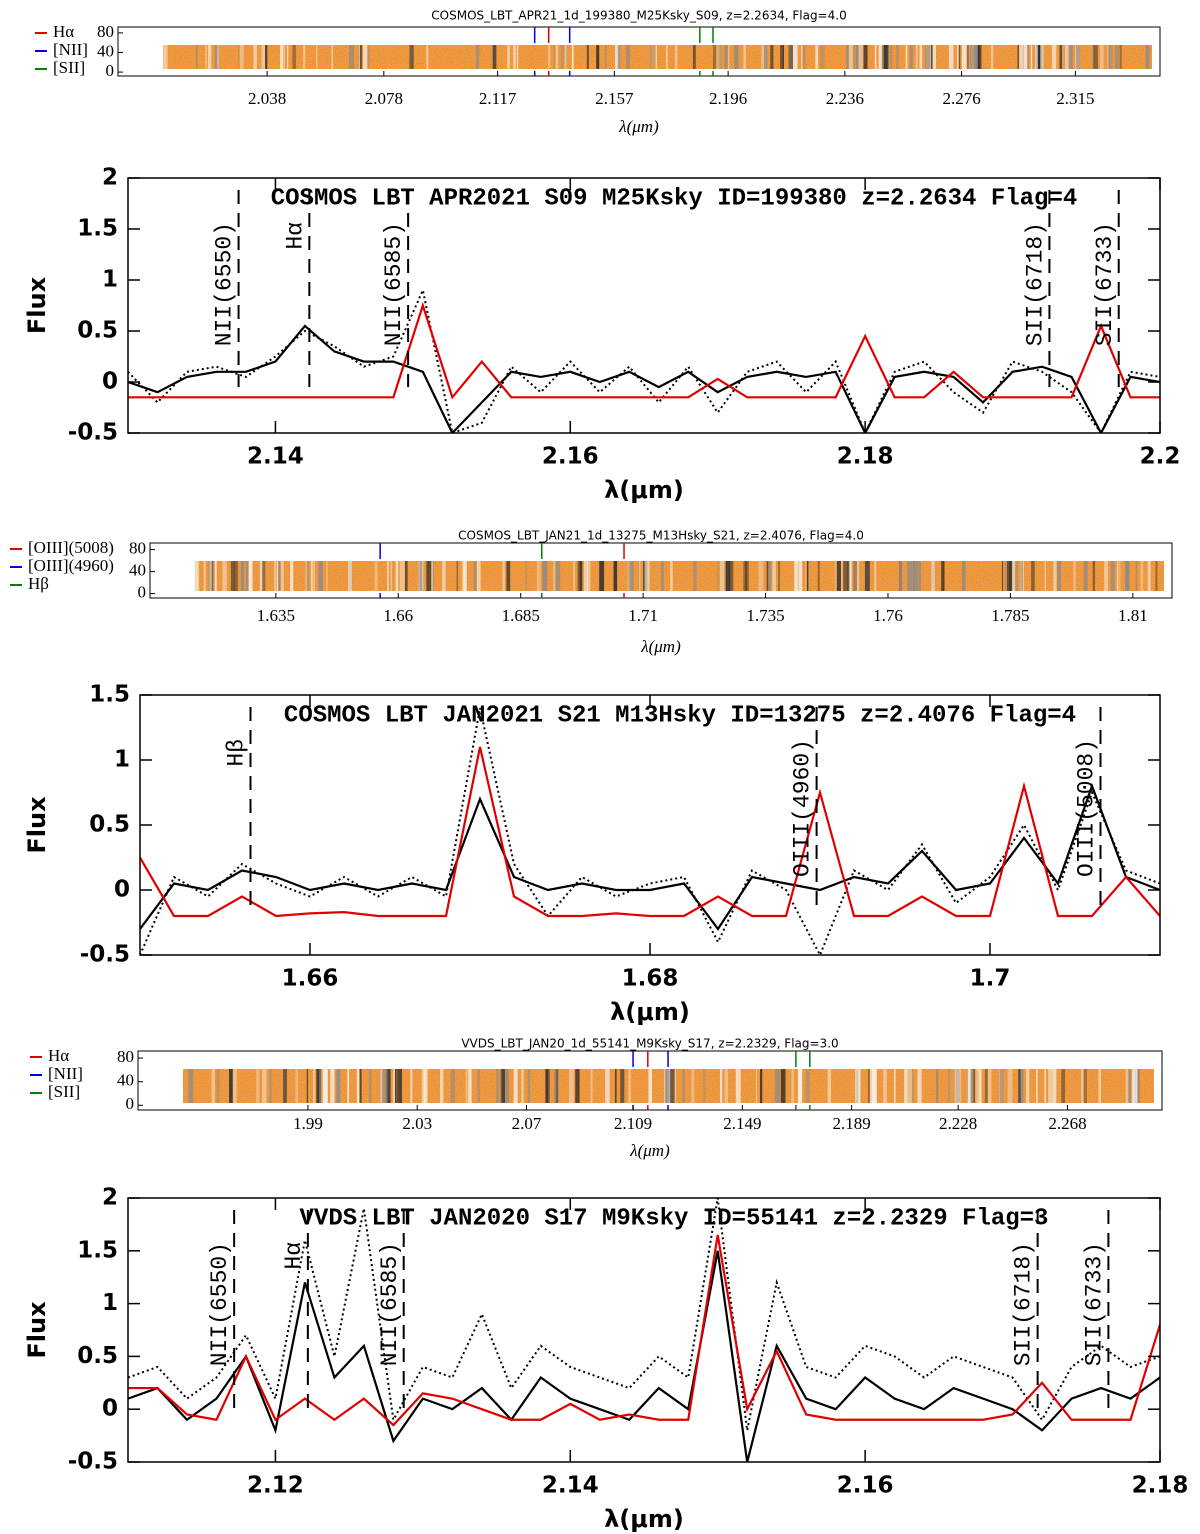  Describe the element at coordinates (125, 1056) in the screenshot. I see `y-tick-label: 80` at that location.